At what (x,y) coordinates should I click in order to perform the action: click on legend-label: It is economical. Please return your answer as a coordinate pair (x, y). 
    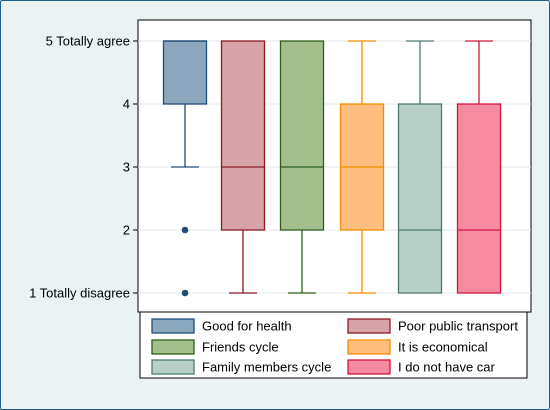
    Looking at the image, I should click on (443, 347).